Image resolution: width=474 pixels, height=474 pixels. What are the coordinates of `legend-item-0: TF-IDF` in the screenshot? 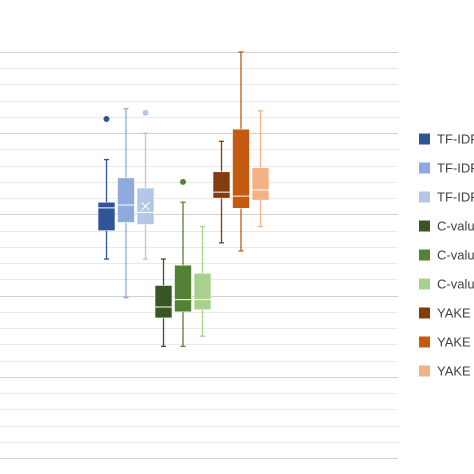 It's located at (446, 139).